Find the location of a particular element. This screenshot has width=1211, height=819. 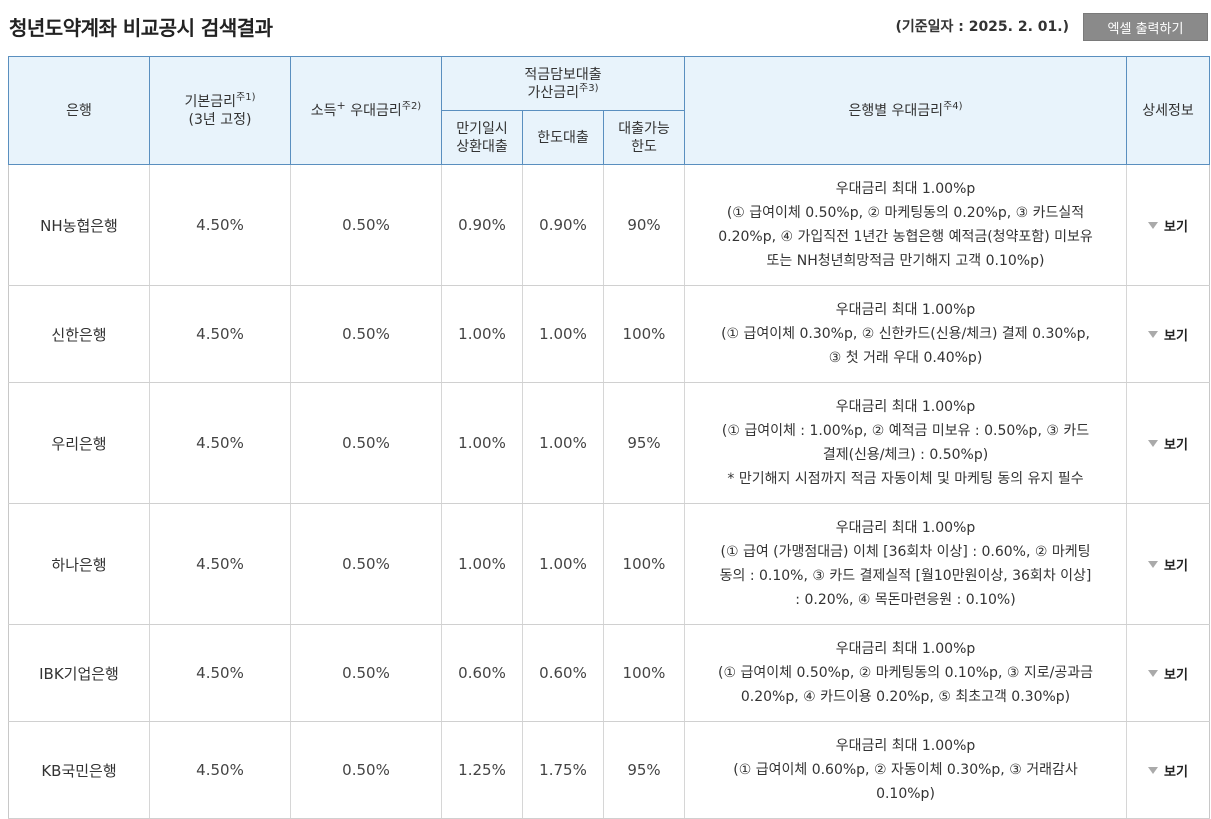

column-header-base-rate: 기본금리주1) (3년 고정) is located at coordinates (220, 110).